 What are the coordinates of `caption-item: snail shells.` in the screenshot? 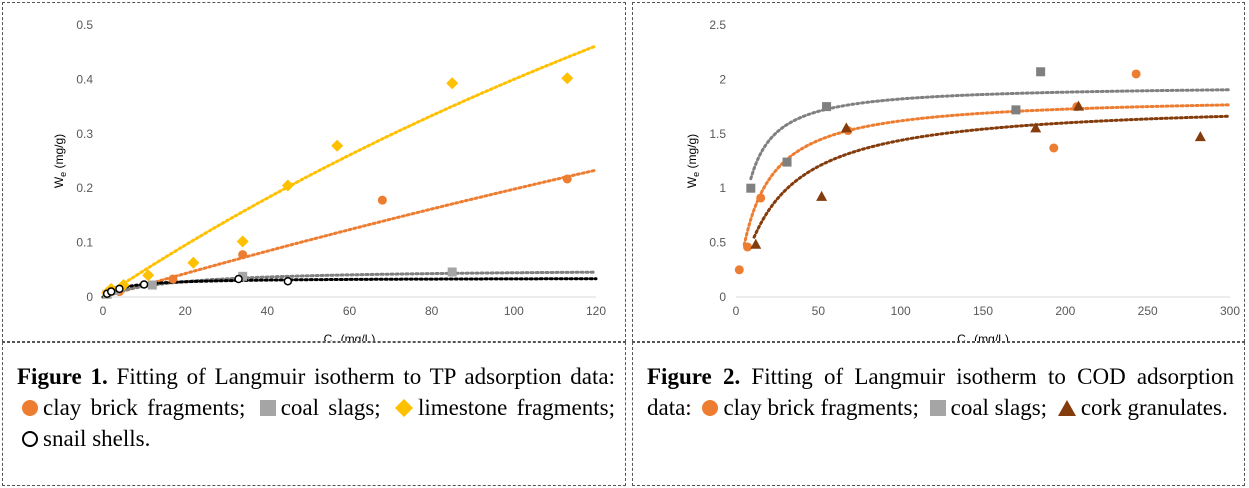 It's located at (97, 438).